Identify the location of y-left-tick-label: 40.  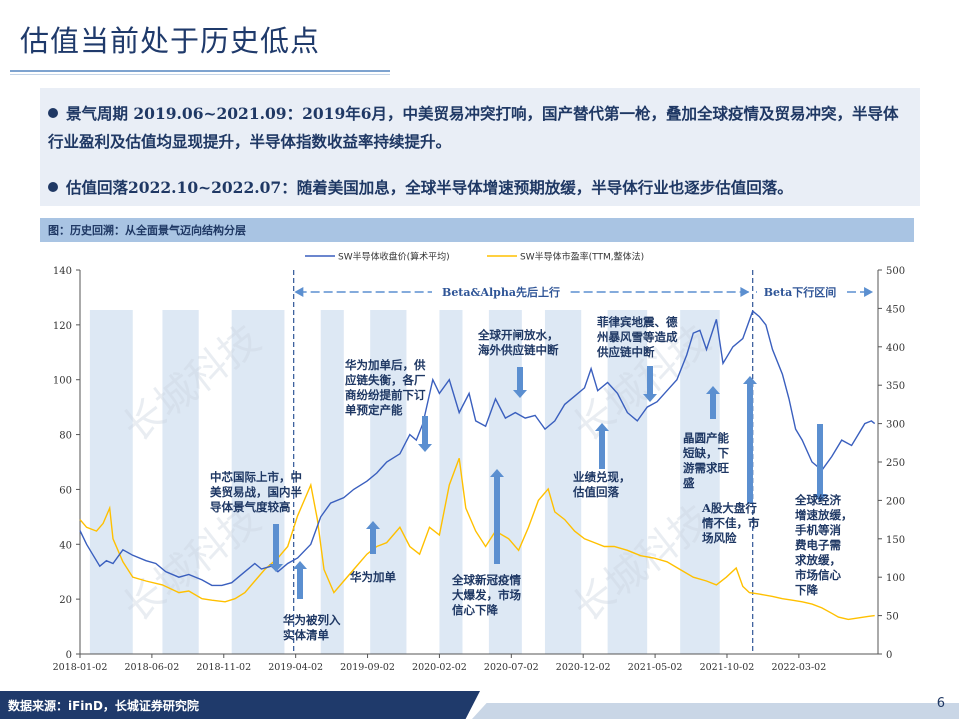
(65, 545).